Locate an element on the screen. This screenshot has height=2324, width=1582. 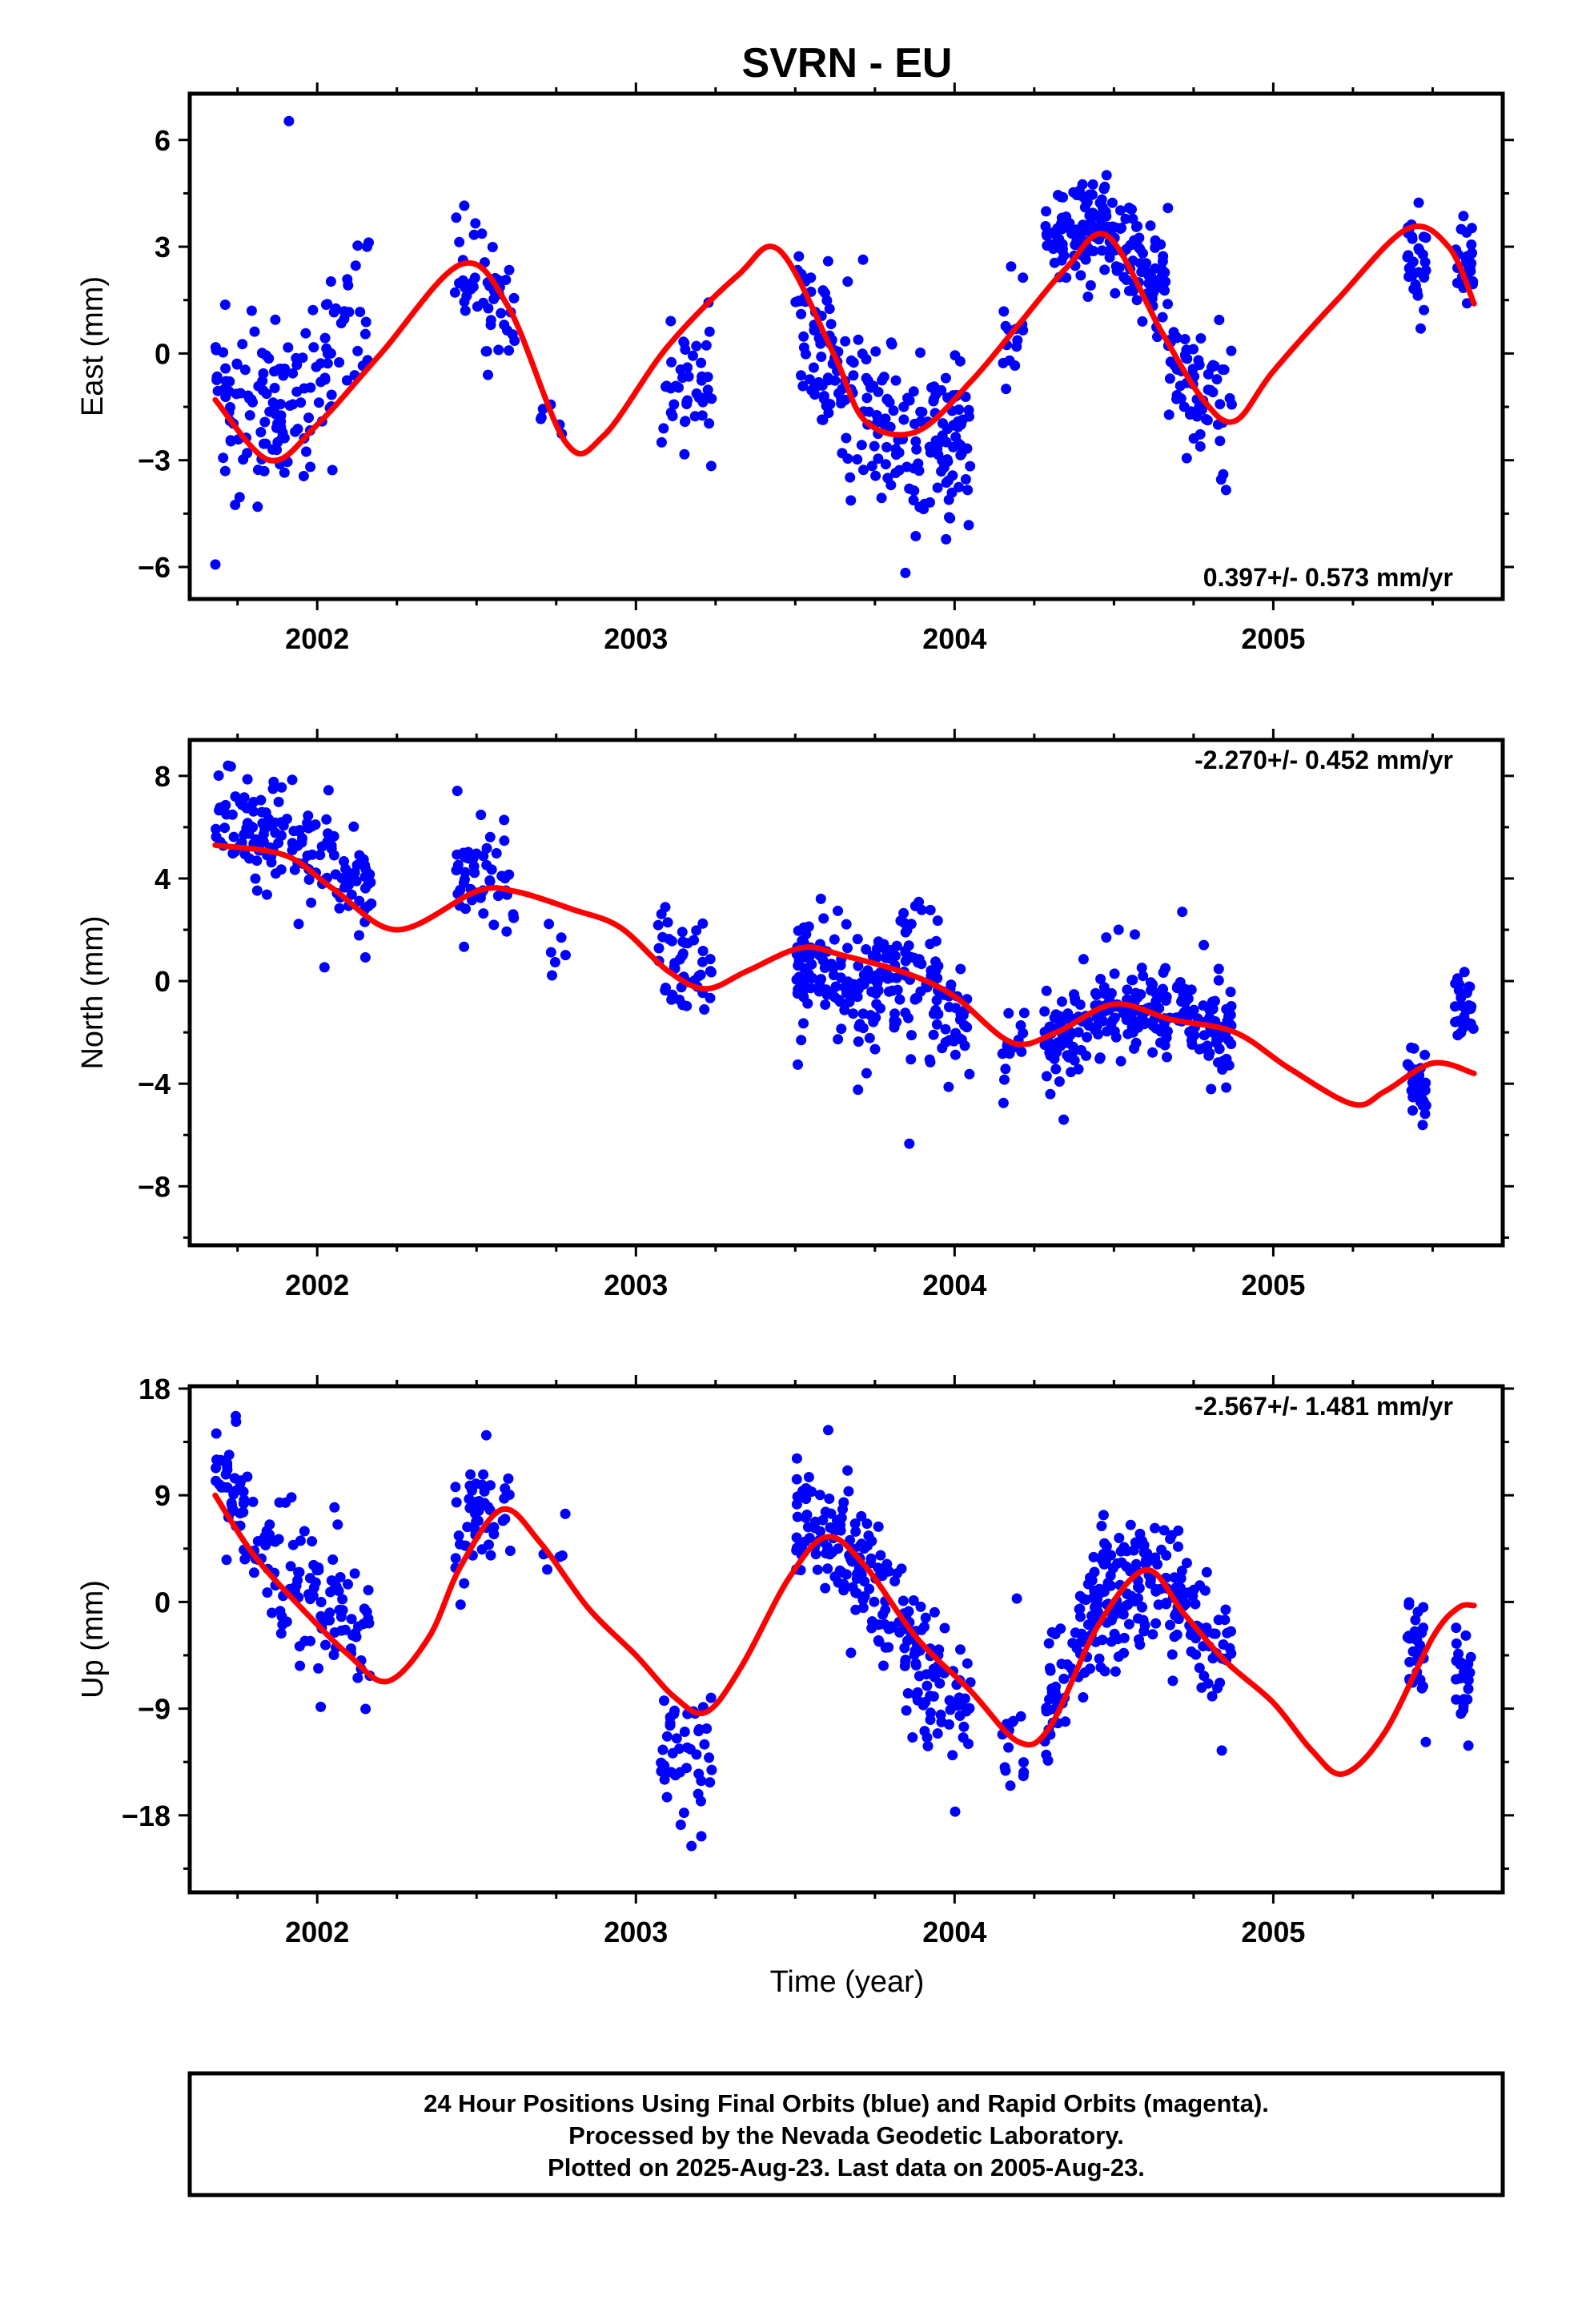
east-y-tick-label: 3 is located at coordinates (163, 247).